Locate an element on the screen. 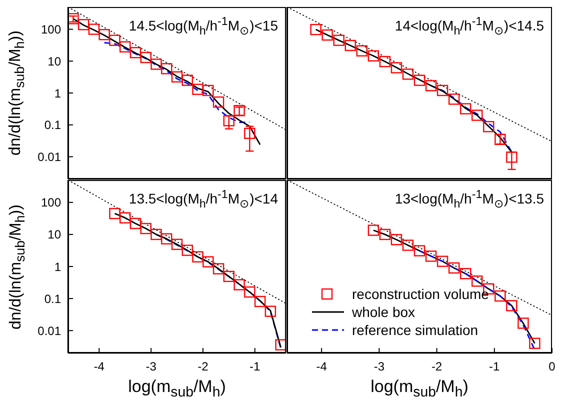  legend-label: reconstruction volume is located at coordinates (420, 294).